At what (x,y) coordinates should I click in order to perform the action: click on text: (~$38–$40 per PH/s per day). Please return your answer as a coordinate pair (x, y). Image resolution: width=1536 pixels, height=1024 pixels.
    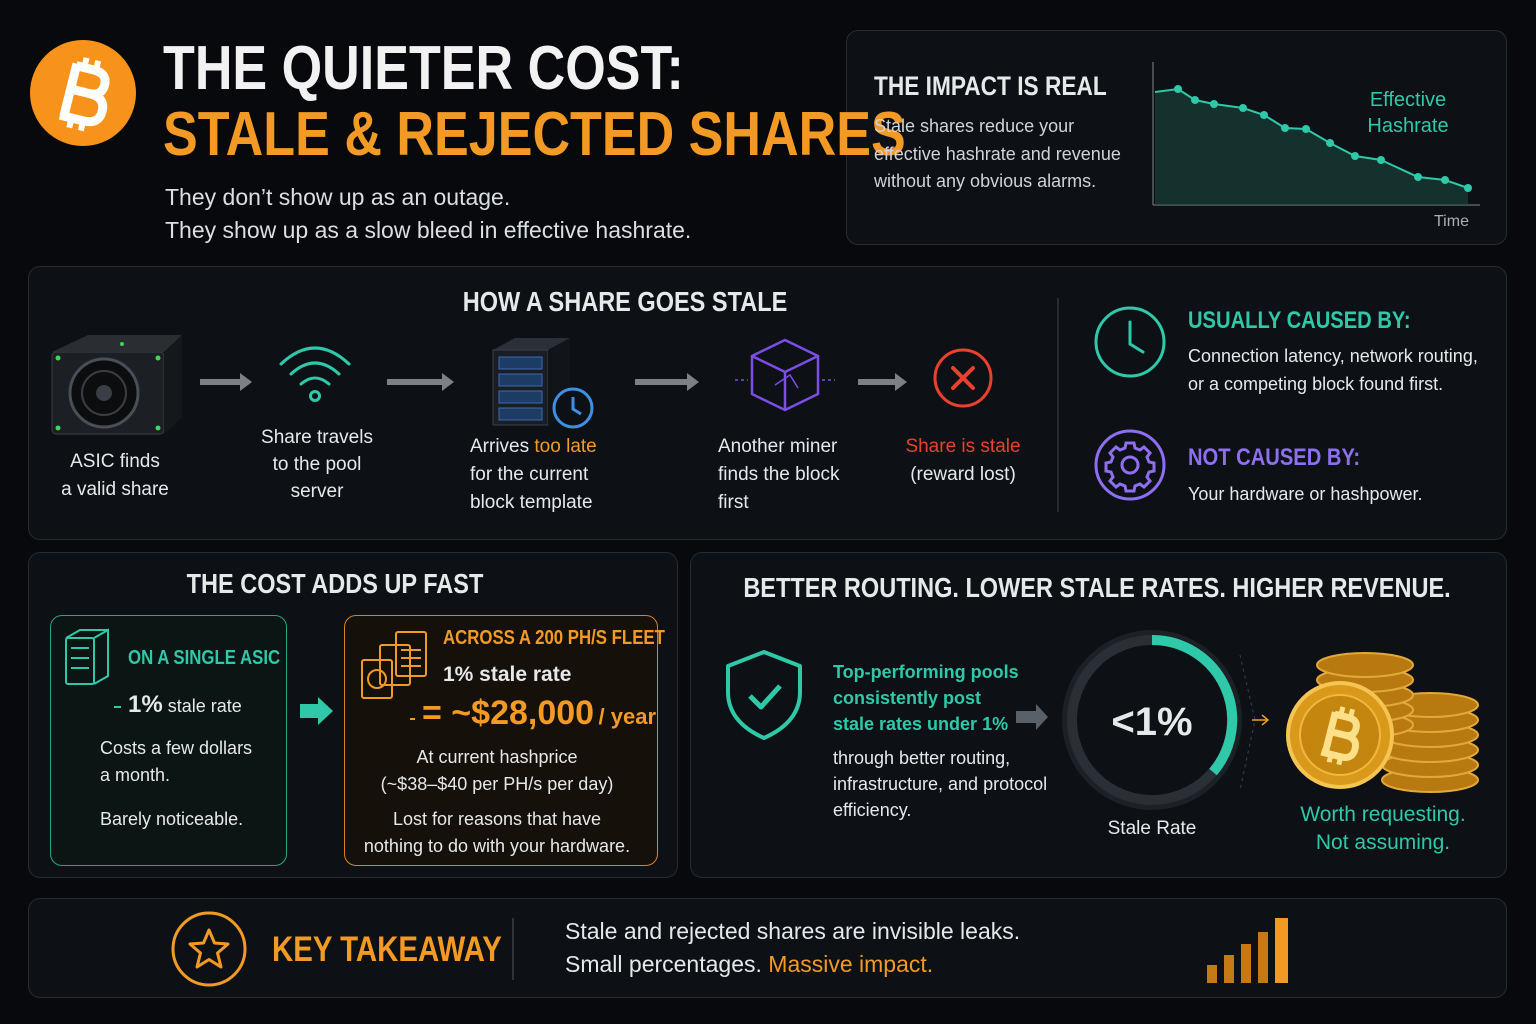
    Looking at the image, I should click on (497, 784).